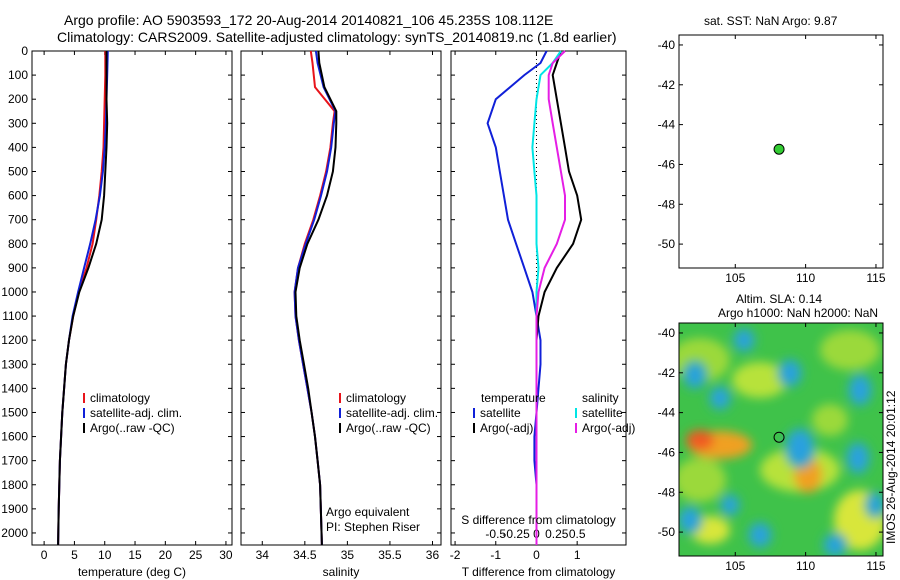 This screenshot has height=580, width=900. I want to click on depth-axis-label: 500, so click(18, 171).